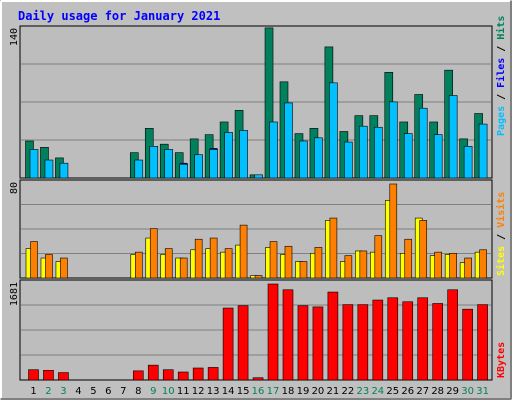 The width and height of the screenshot is (512, 400). I want to click on x-tick-label: 16, so click(258, 391).